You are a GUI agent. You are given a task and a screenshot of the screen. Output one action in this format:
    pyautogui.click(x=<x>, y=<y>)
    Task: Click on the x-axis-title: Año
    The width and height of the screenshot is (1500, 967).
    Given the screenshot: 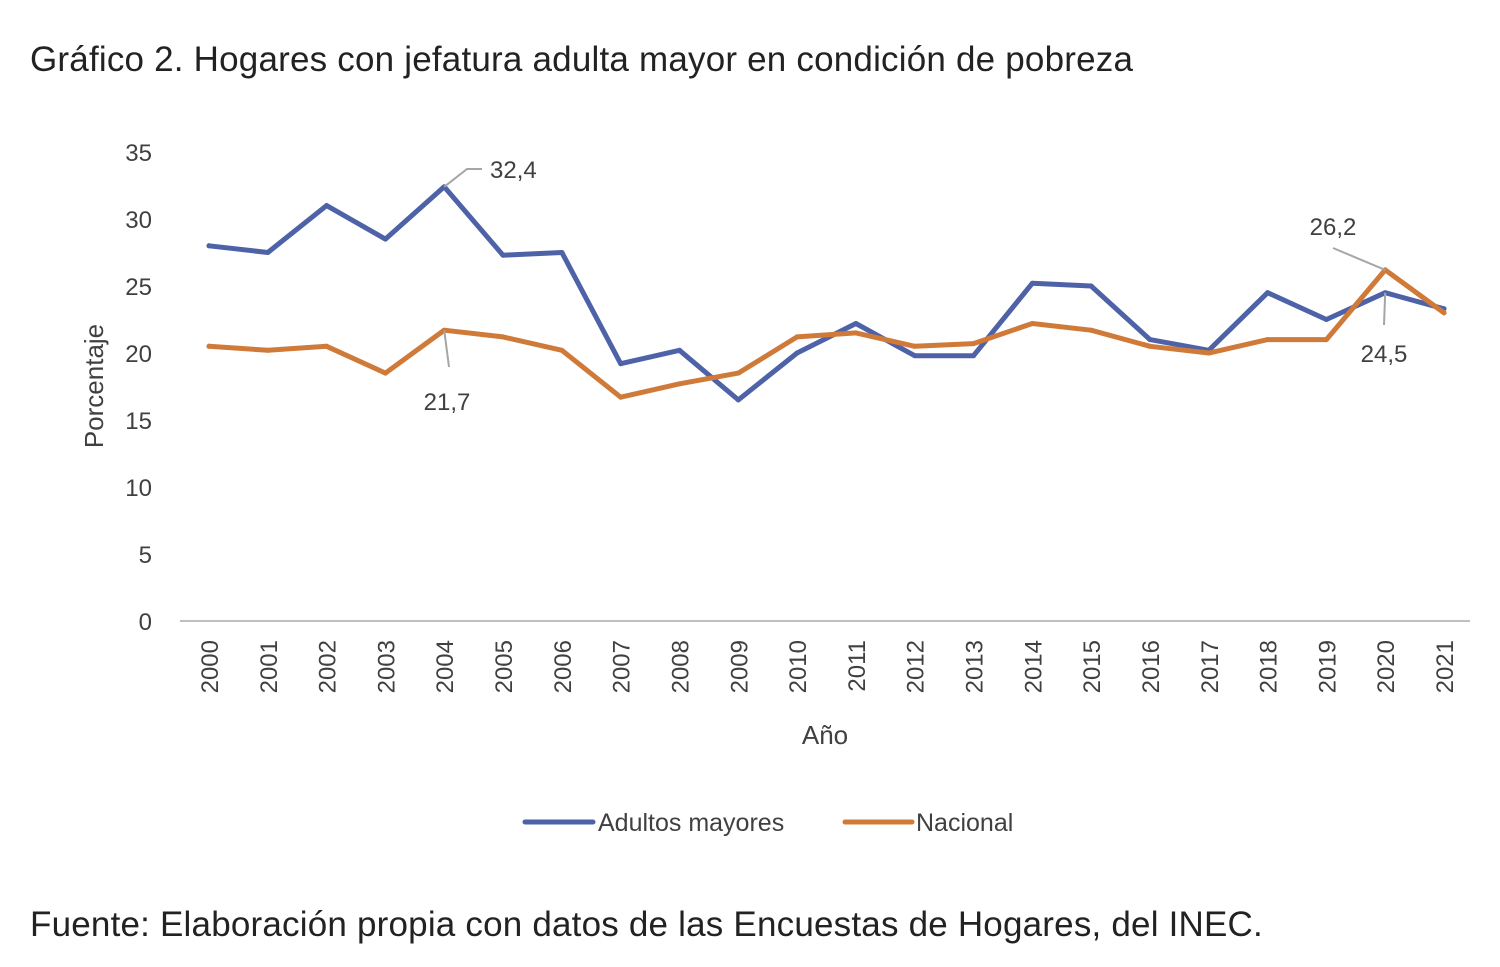 What is the action you would take?
    pyautogui.click(x=825, y=735)
    